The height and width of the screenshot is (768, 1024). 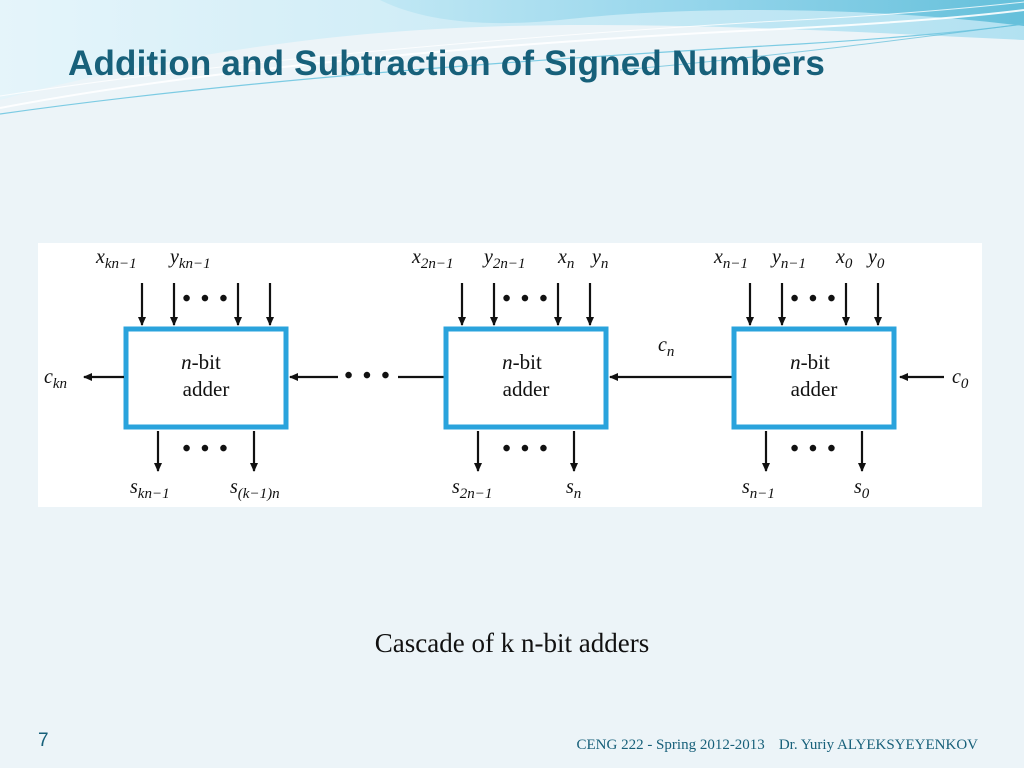 I want to click on middle-input-ellipsis: • • •, so click(x=525, y=299).